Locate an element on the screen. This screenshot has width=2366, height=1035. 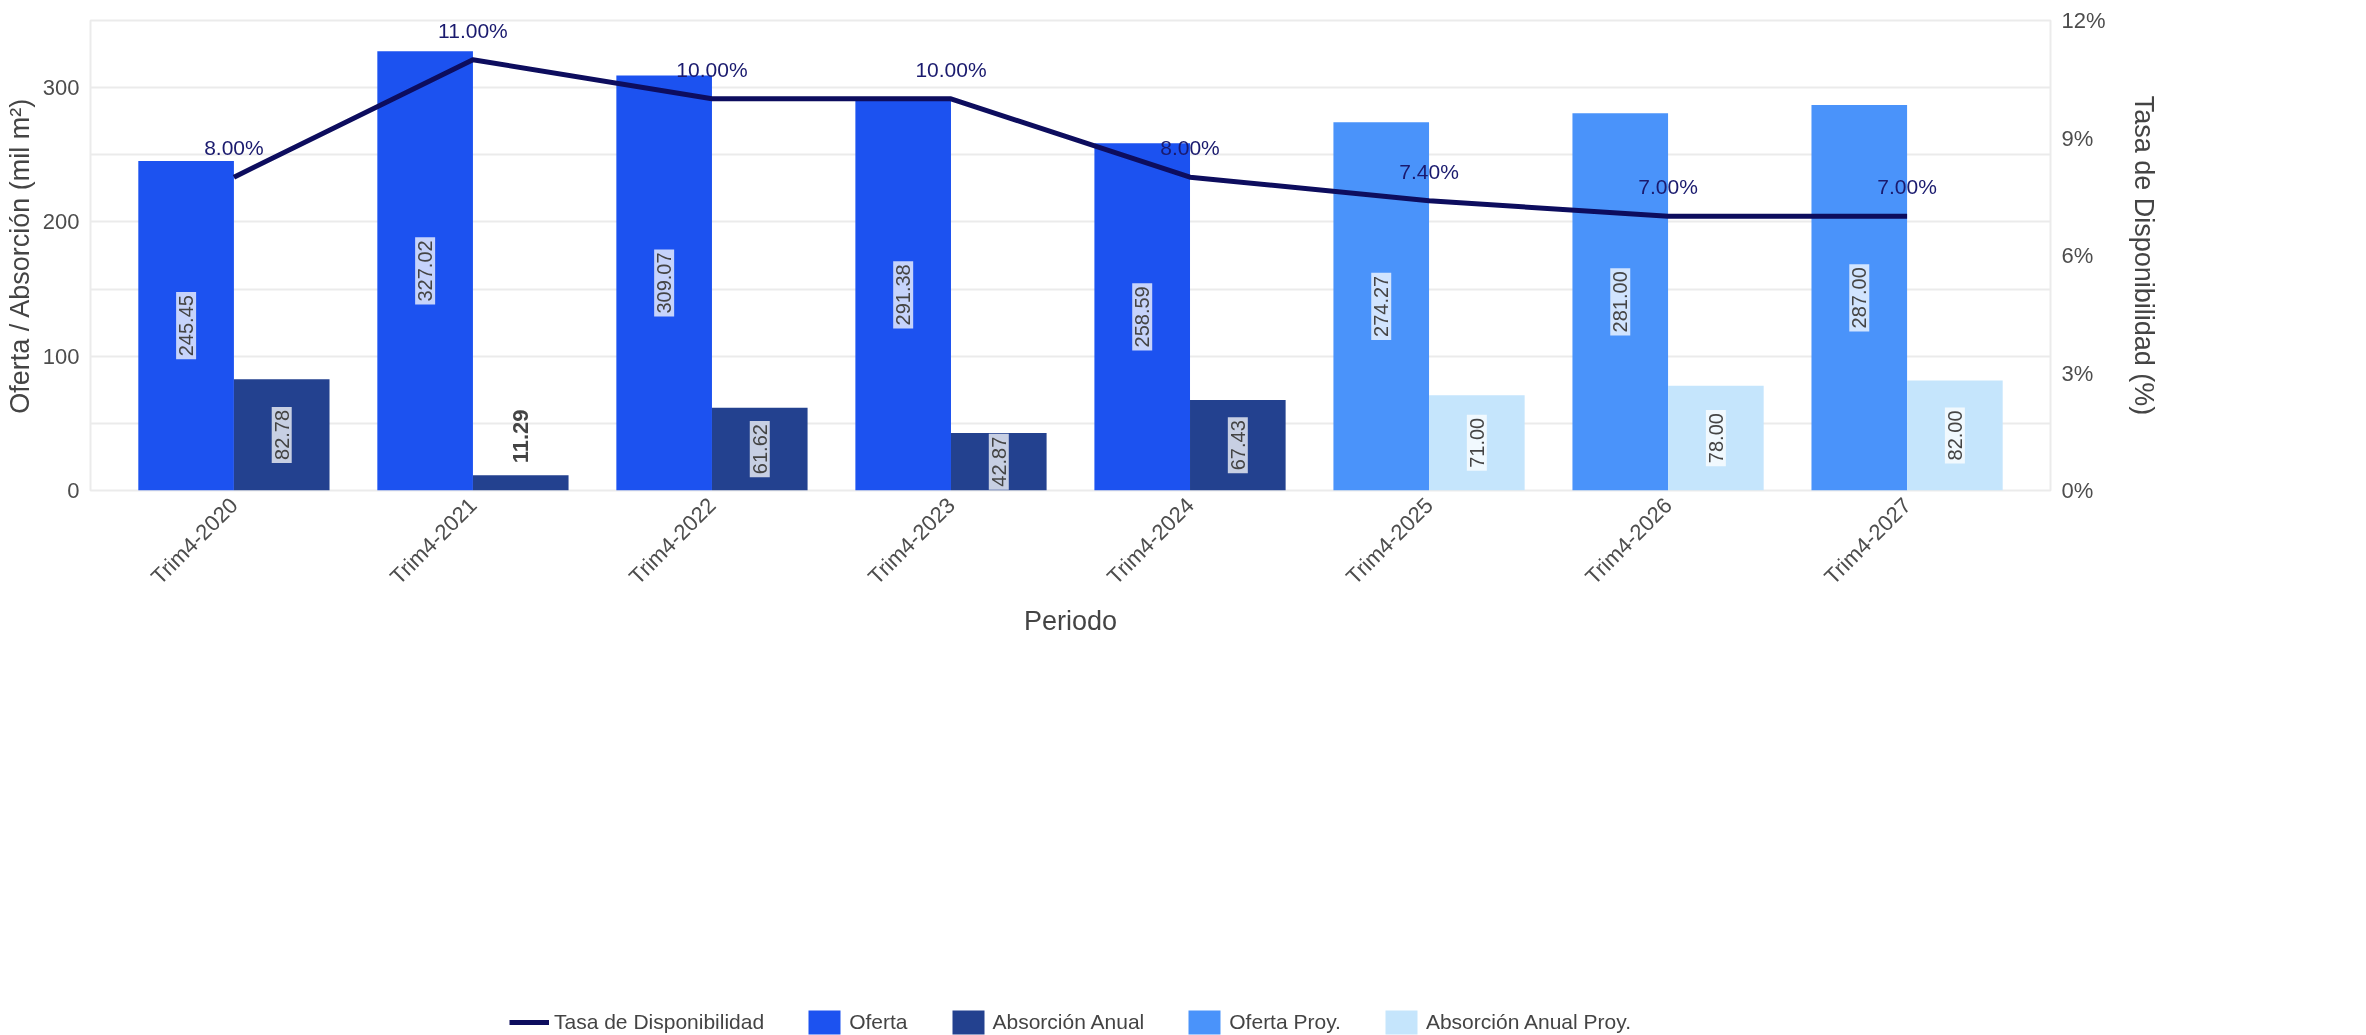
y-axis-title: Oferta / Absorción (mil m²) is located at coordinates (19, 256).